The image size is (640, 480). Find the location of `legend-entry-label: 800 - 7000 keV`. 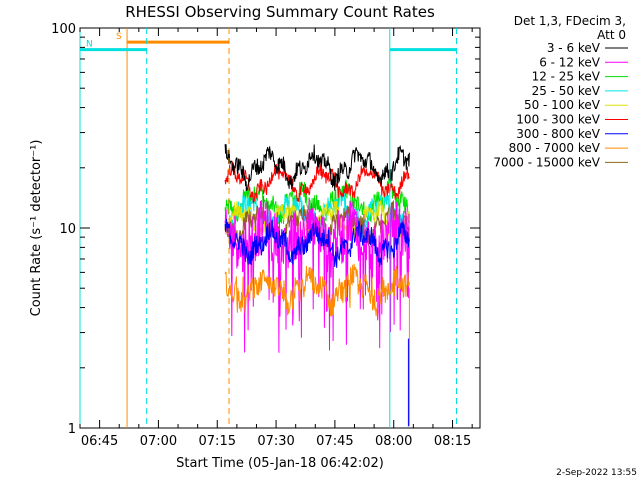

legend-entry-label: 800 - 7000 keV is located at coordinates (555, 148).